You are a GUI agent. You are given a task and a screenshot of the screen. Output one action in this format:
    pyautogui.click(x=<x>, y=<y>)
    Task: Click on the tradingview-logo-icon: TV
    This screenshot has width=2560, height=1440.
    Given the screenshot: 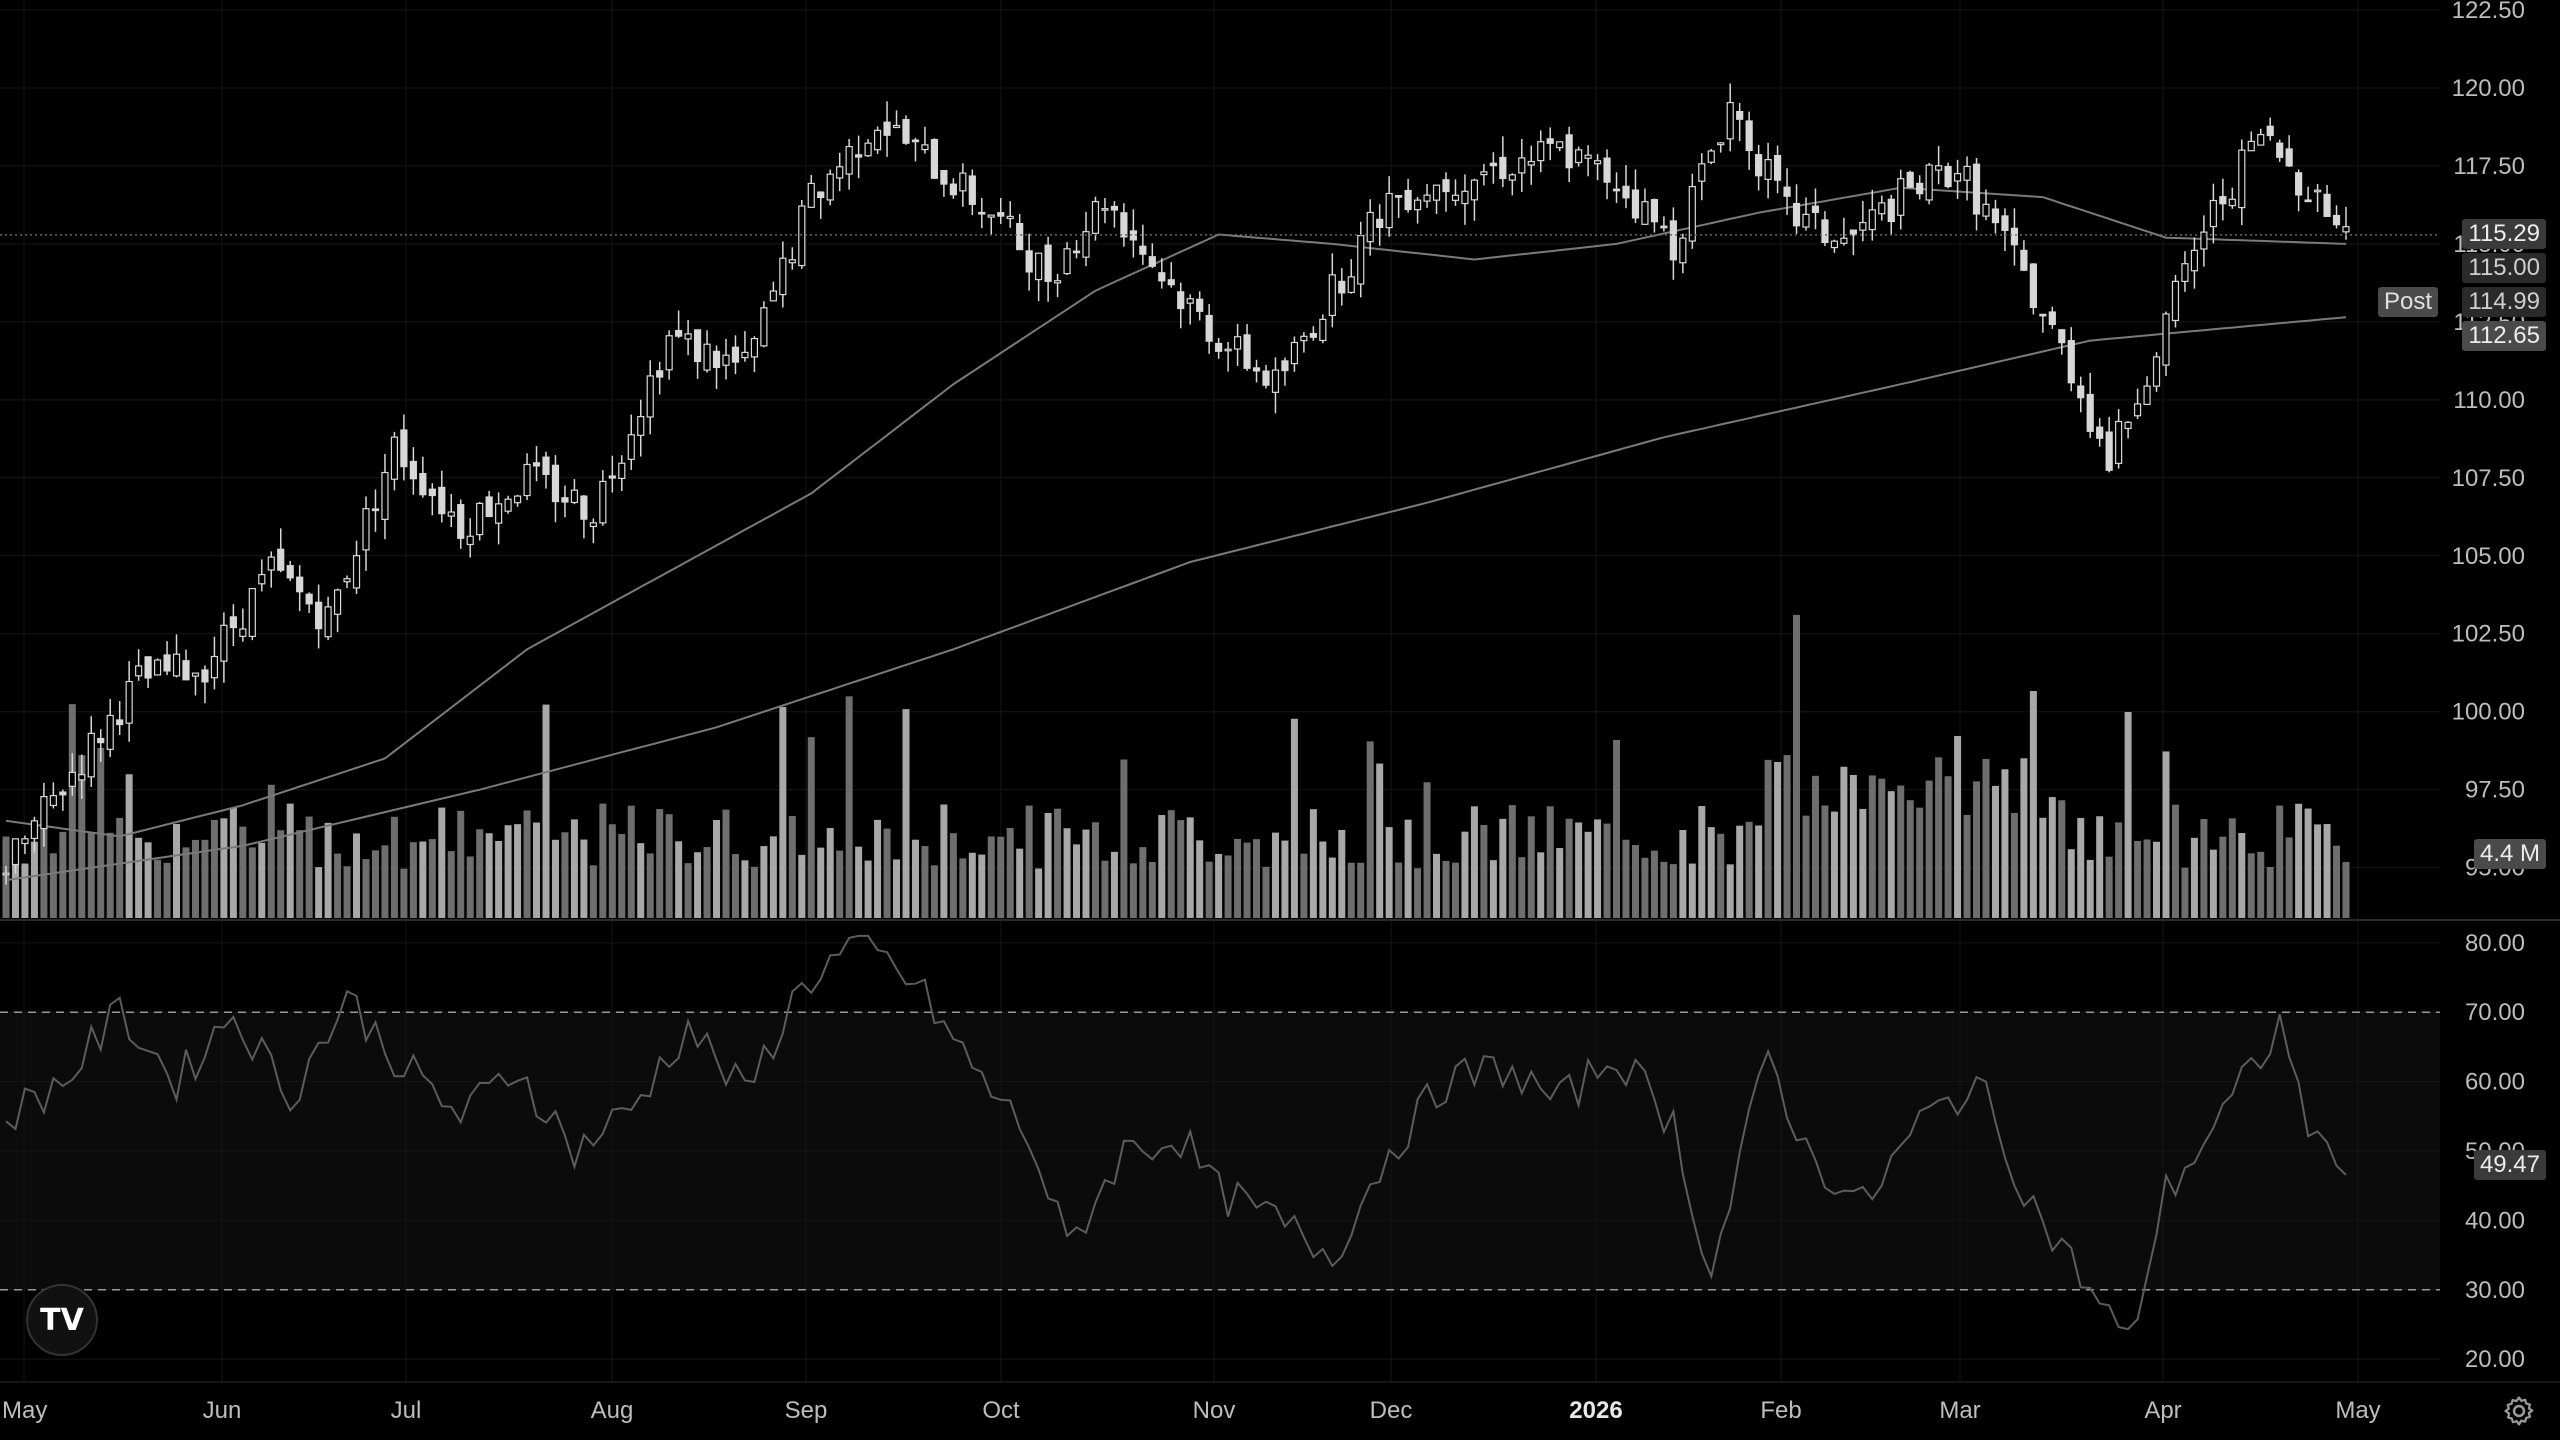 What is the action you would take?
    pyautogui.click(x=62, y=1320)
    